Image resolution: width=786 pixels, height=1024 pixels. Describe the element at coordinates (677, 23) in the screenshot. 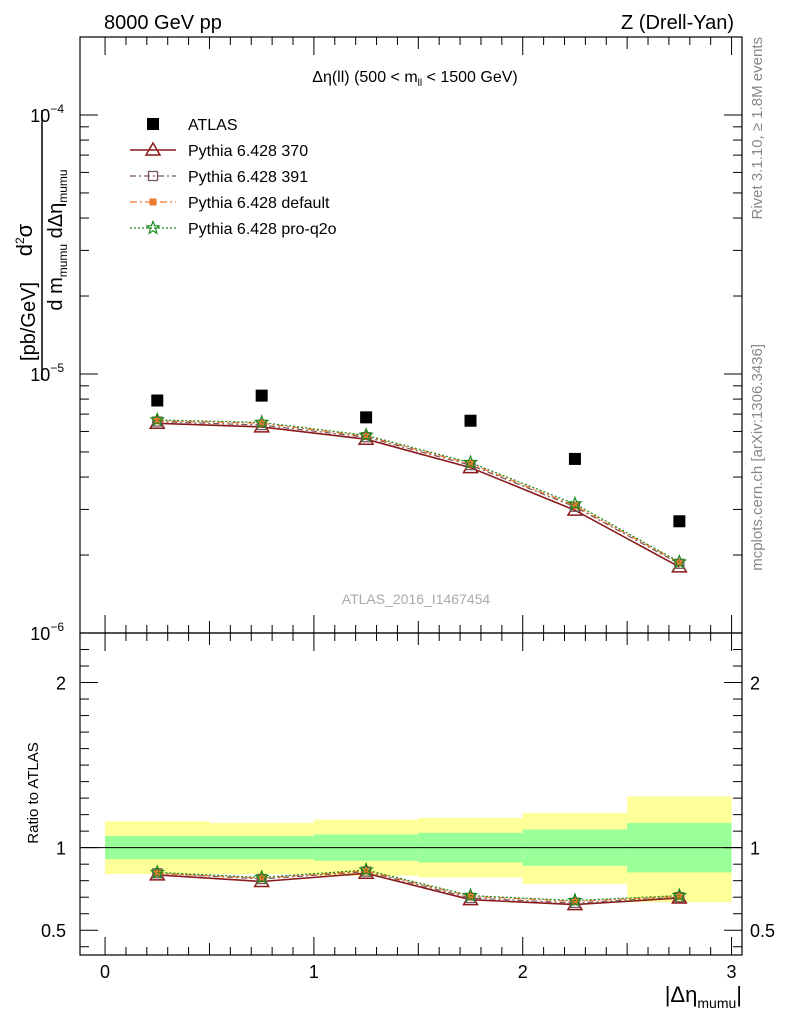

I see `header-right: Z (Drell-Yan)` at that location.